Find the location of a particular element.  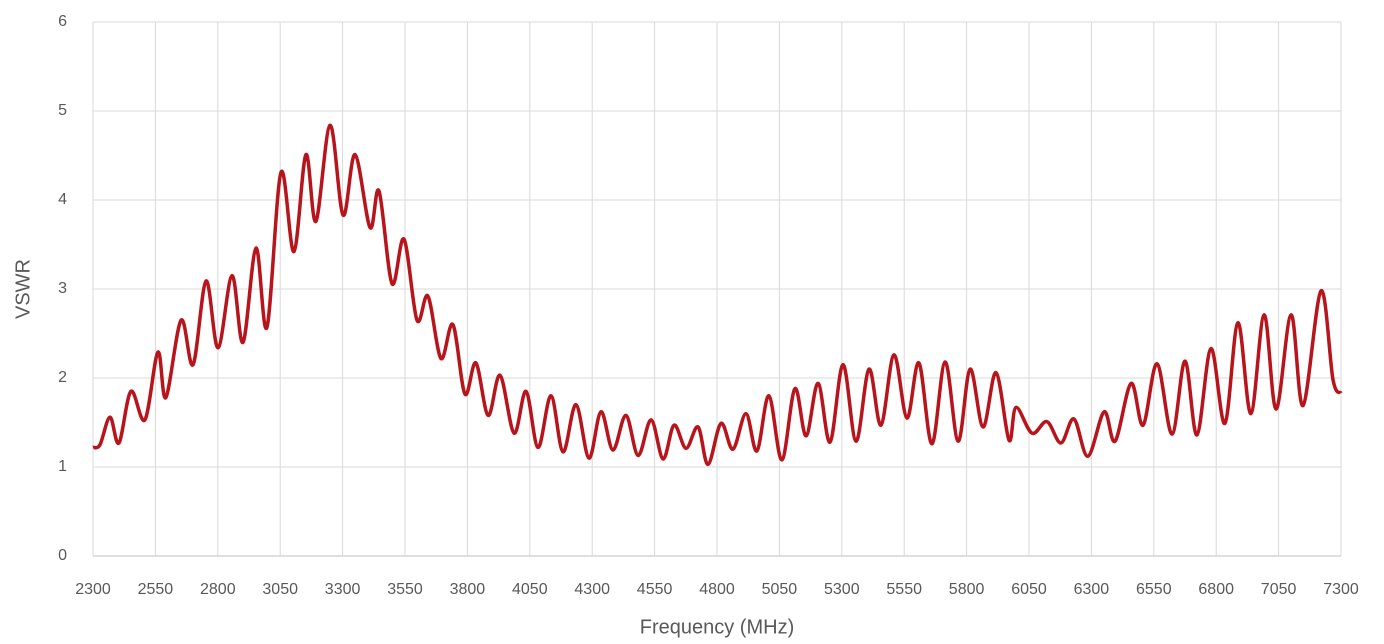

x-tick-label: 6550 is located at coordinates (1154, 589).